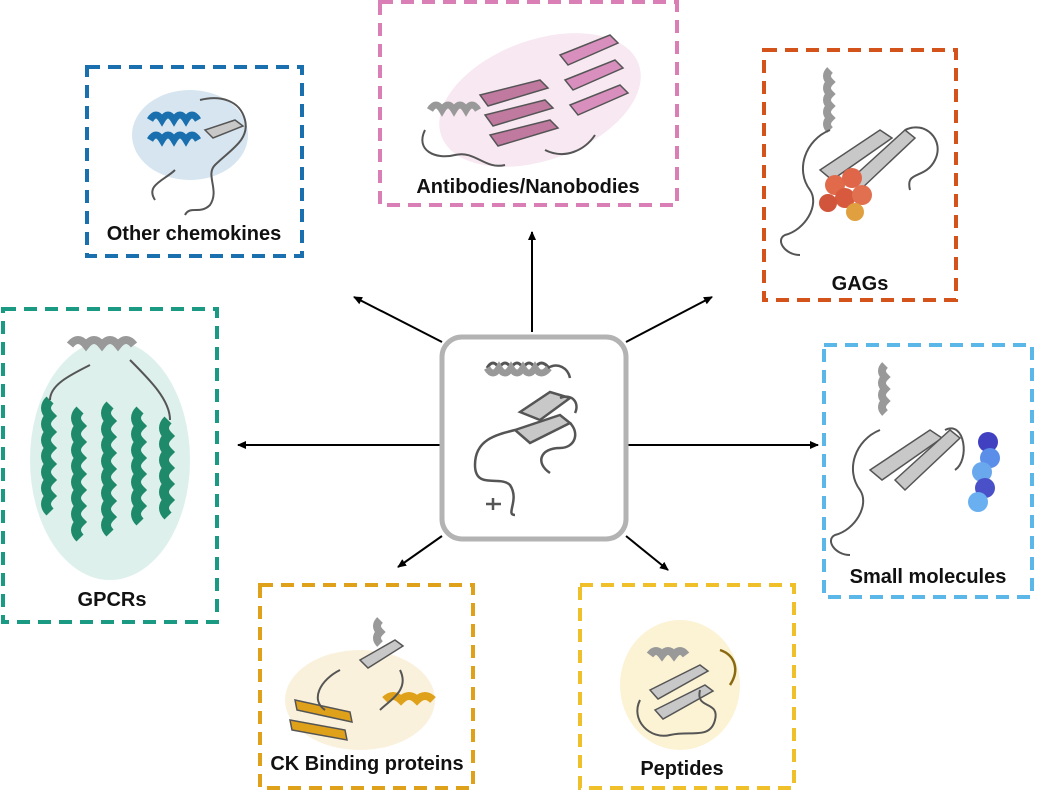  Describe the element at coordinates (681, 769) in the screenshot. I see `peptides-label: Peptides` at that location.